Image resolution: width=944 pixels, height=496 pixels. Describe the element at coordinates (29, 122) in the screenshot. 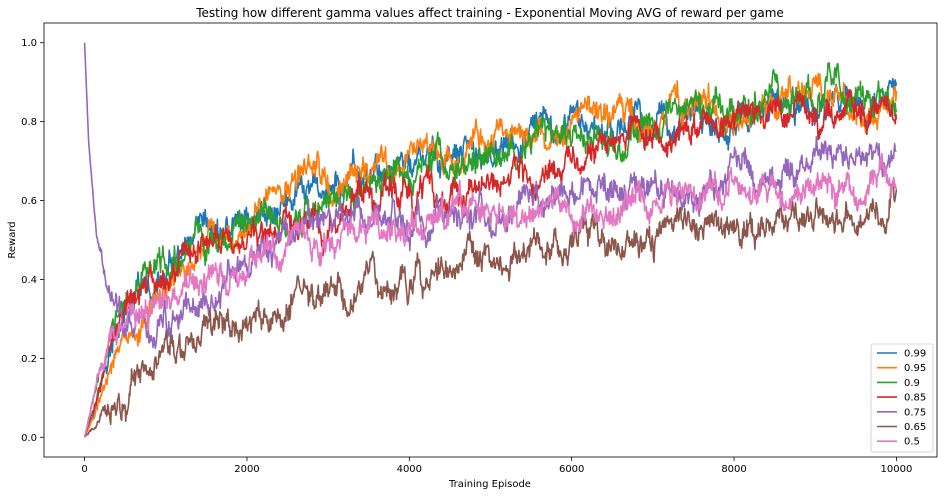

I see `y-tick-label: 0.8` at that location.